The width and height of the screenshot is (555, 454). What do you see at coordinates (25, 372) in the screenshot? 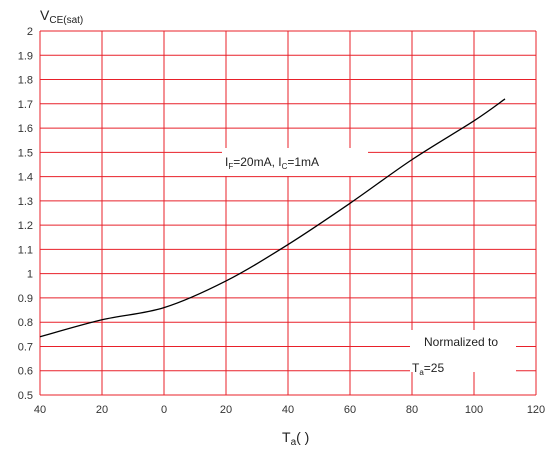
I see `y-tick-label: 0.6` at bounding box center [25, 372].